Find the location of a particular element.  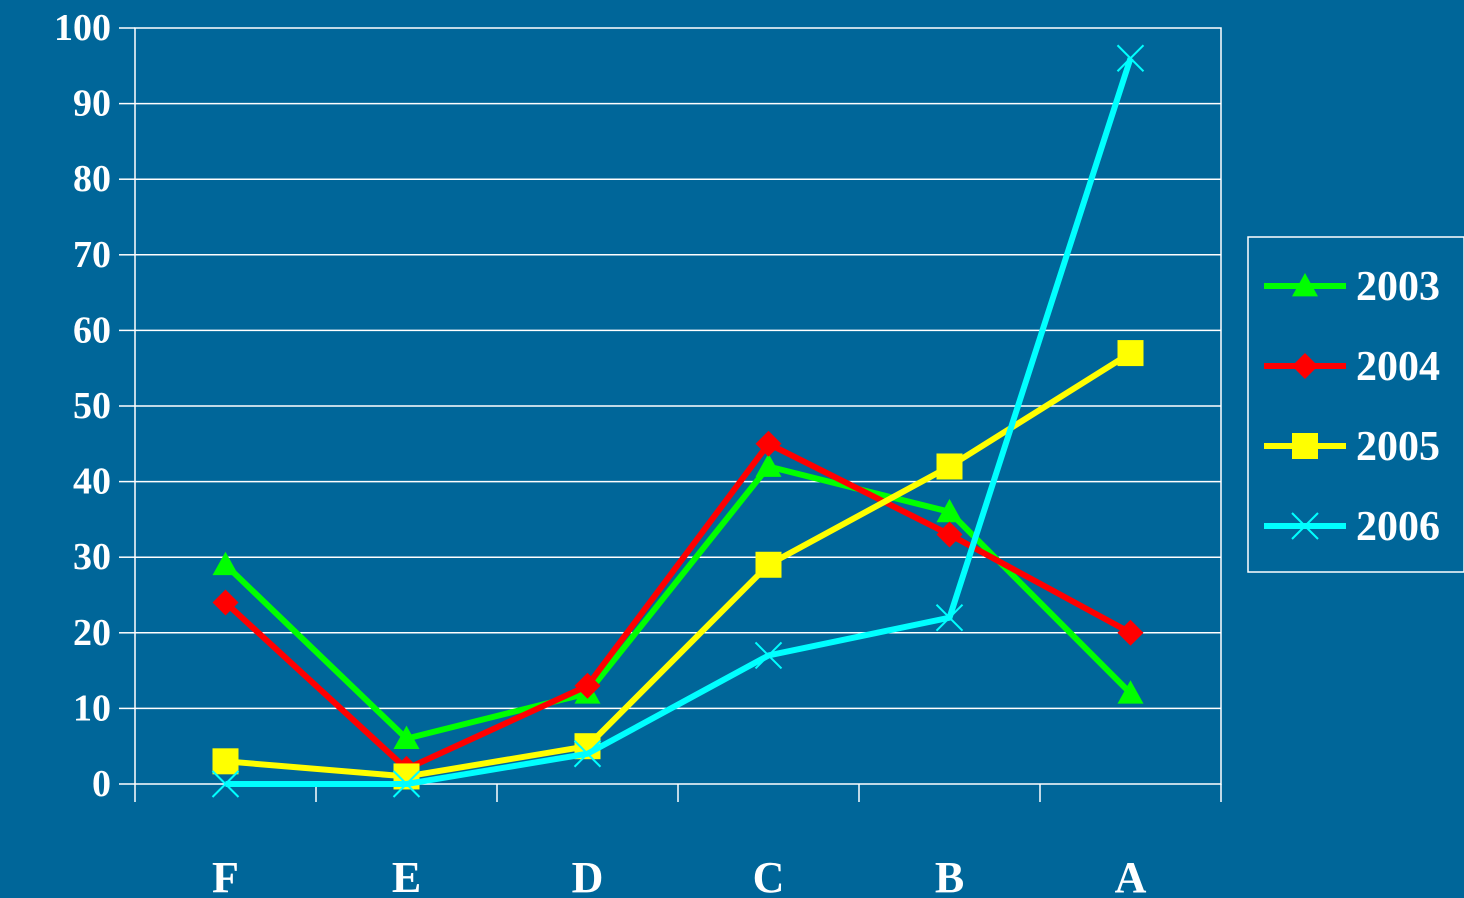

legend-label: 2006 is located at coordinates (1398, 527).